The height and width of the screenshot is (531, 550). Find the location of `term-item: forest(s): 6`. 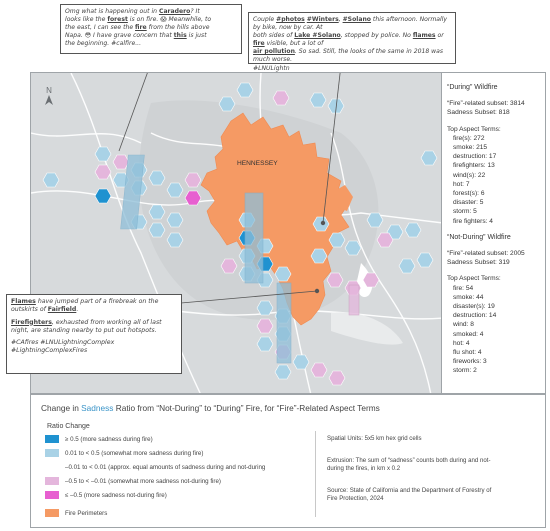

term-item: forest(s): 6 is located at coordinates (469, 194).